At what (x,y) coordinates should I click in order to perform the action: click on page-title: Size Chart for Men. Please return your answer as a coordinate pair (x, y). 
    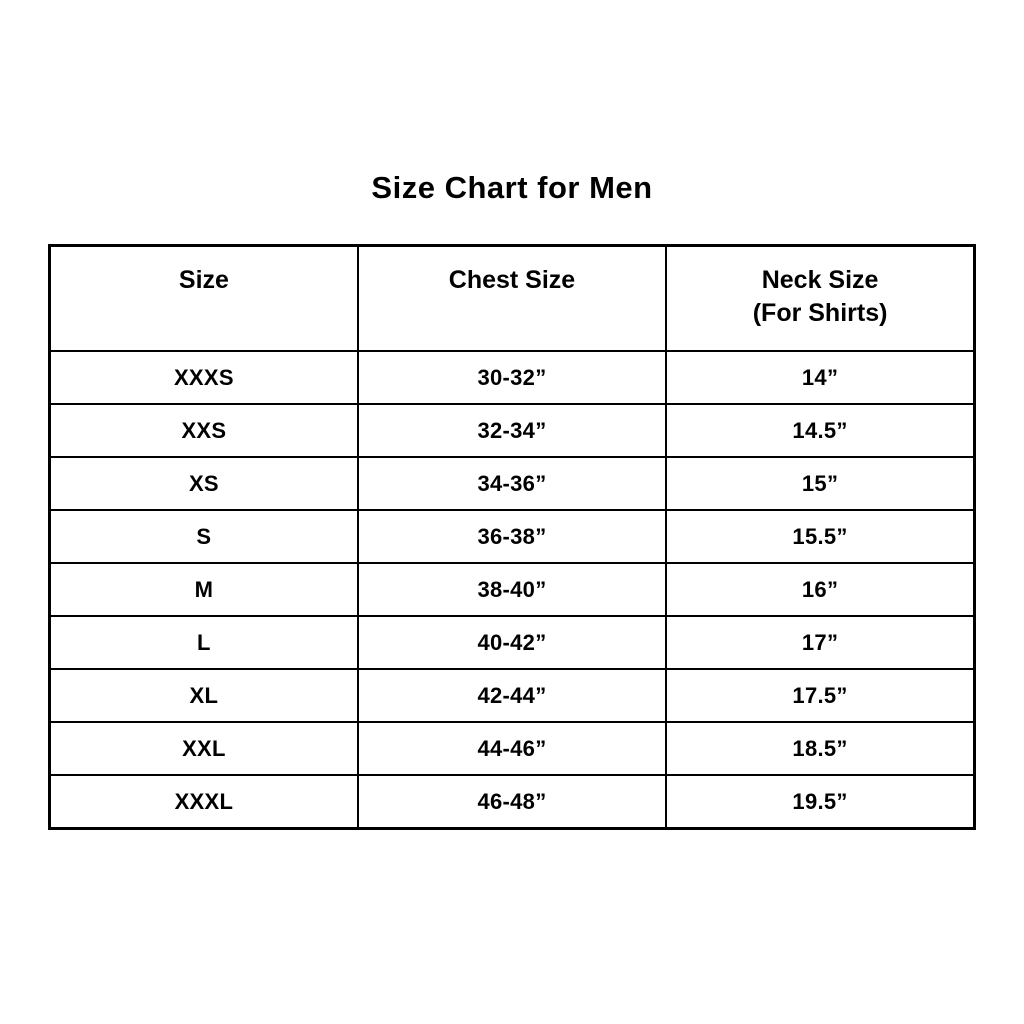
    Looking at the image, I should click on (512, 187).